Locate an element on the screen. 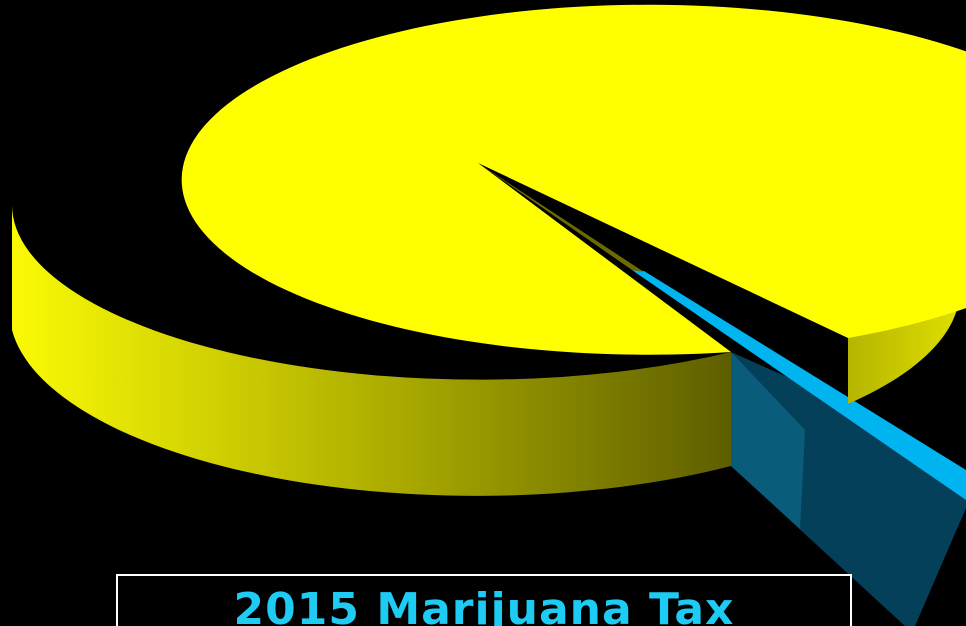 This screenshot has width=966, height=626. pie-slice-side-2b is located at coordinates (768, 440).